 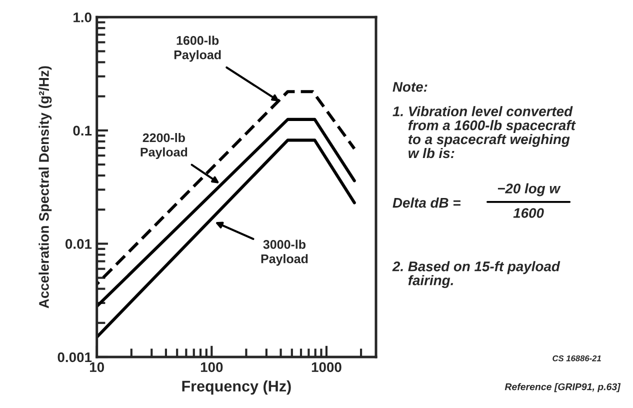 What do you see at coordinates (211, 367) in the screenshot?
I see `x-tick-label: 100` at bounding box center [211, 367].